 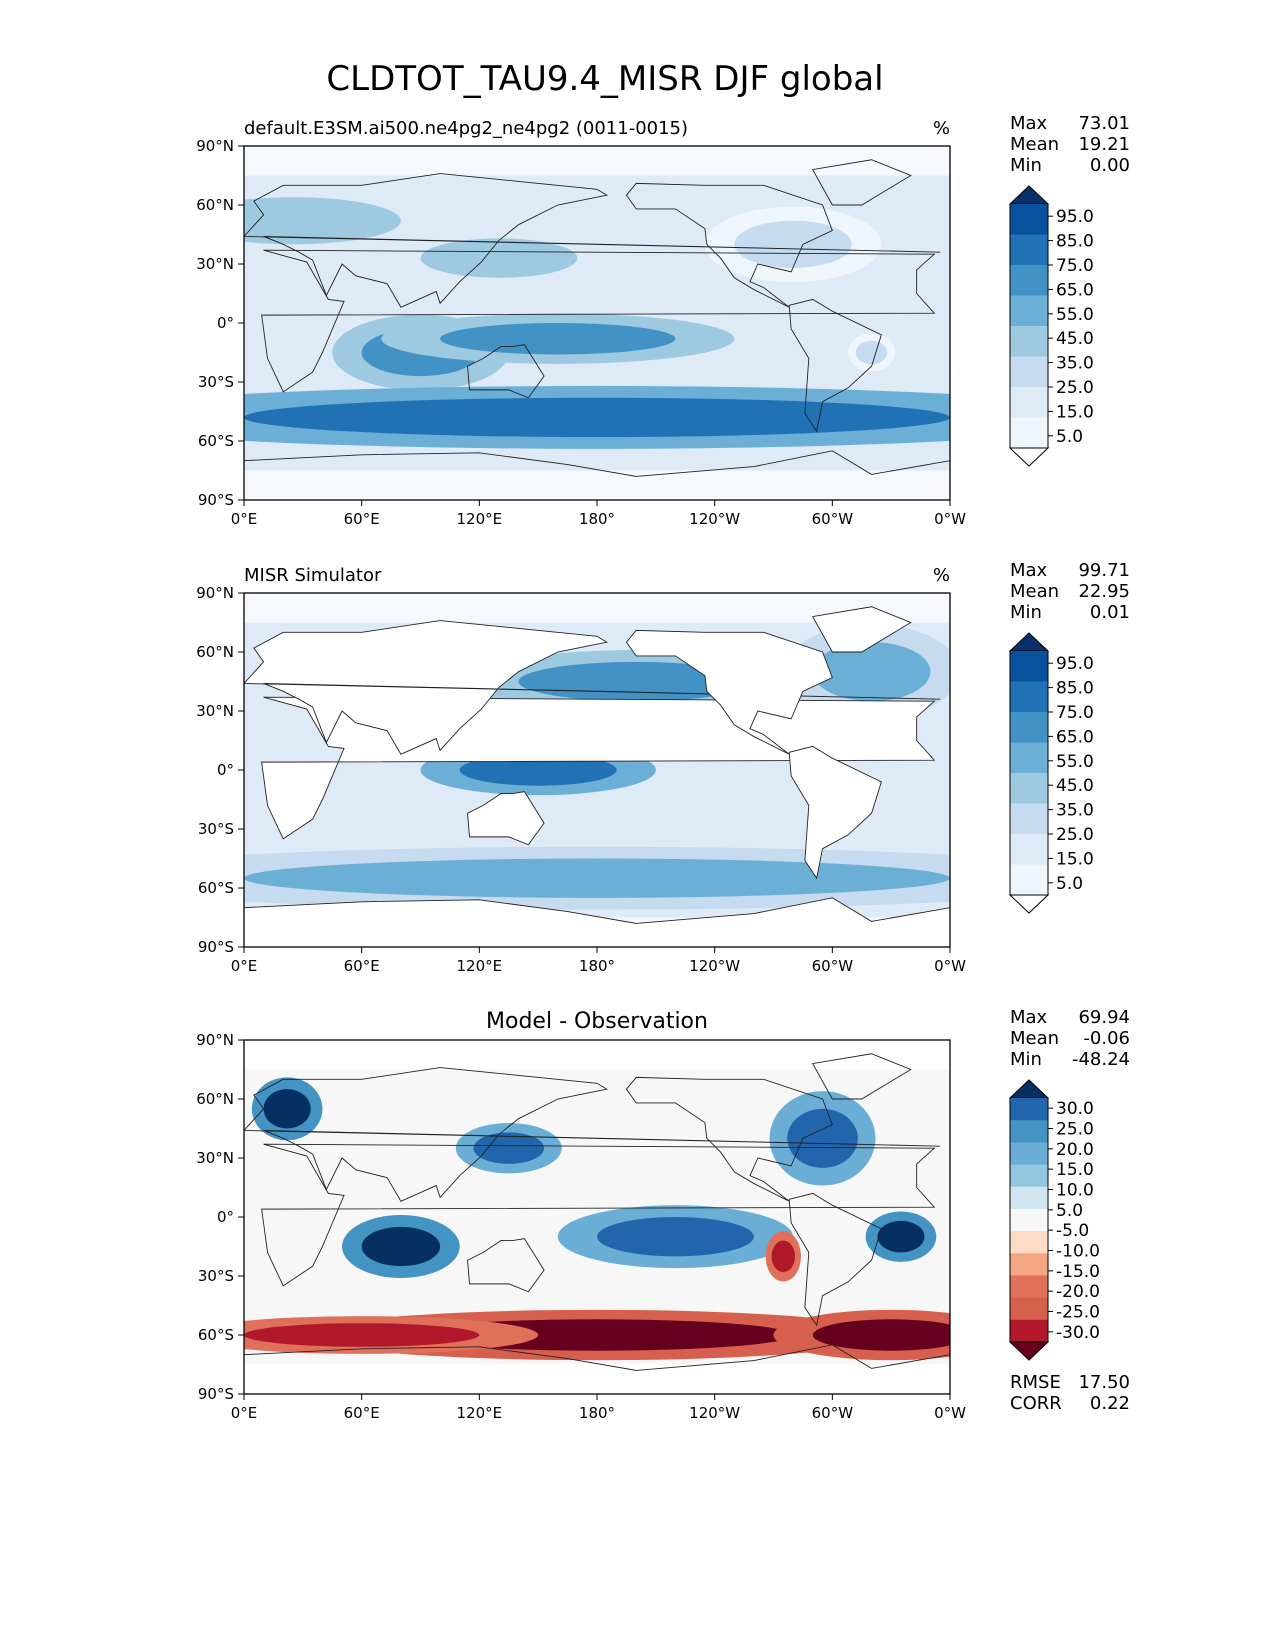 I want to click on colorbar-label: 45.0, so click(x=1075, y=786).